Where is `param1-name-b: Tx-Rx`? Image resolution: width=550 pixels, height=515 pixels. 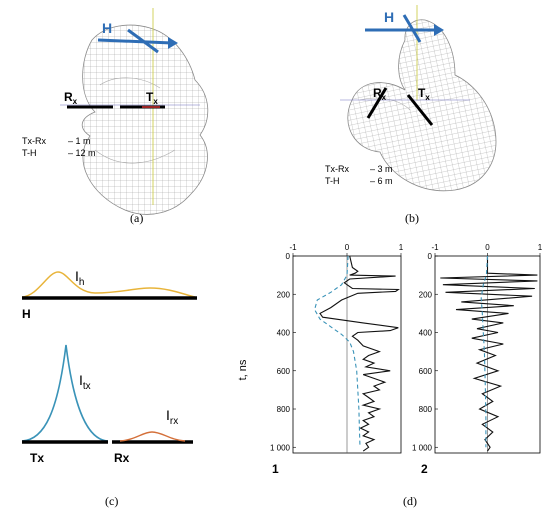
param1-name-b: Tx-Rx is located at coordinates (337, 169).